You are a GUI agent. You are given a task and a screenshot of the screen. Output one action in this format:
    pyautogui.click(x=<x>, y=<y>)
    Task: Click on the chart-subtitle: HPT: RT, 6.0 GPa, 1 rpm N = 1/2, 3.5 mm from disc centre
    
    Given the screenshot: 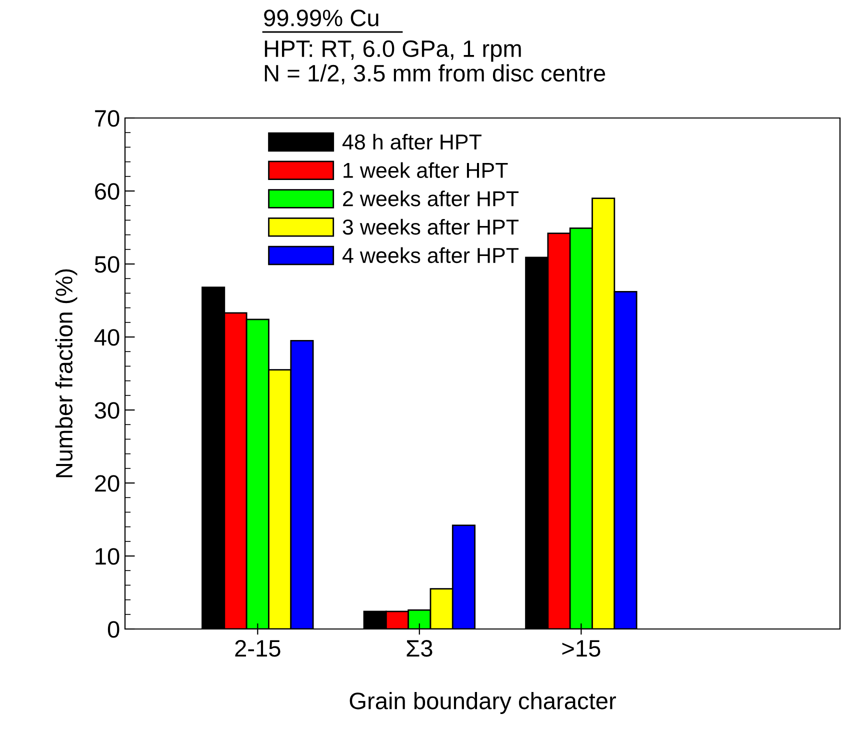 What is the action you would take?
    pyautogui.click(x=435, y=62)
    